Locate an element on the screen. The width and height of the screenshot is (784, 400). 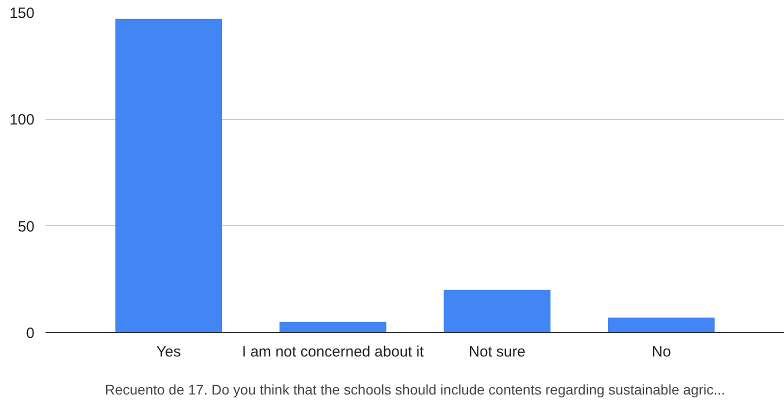
y-tick-label: 100 is located at coordinates (22, 120).